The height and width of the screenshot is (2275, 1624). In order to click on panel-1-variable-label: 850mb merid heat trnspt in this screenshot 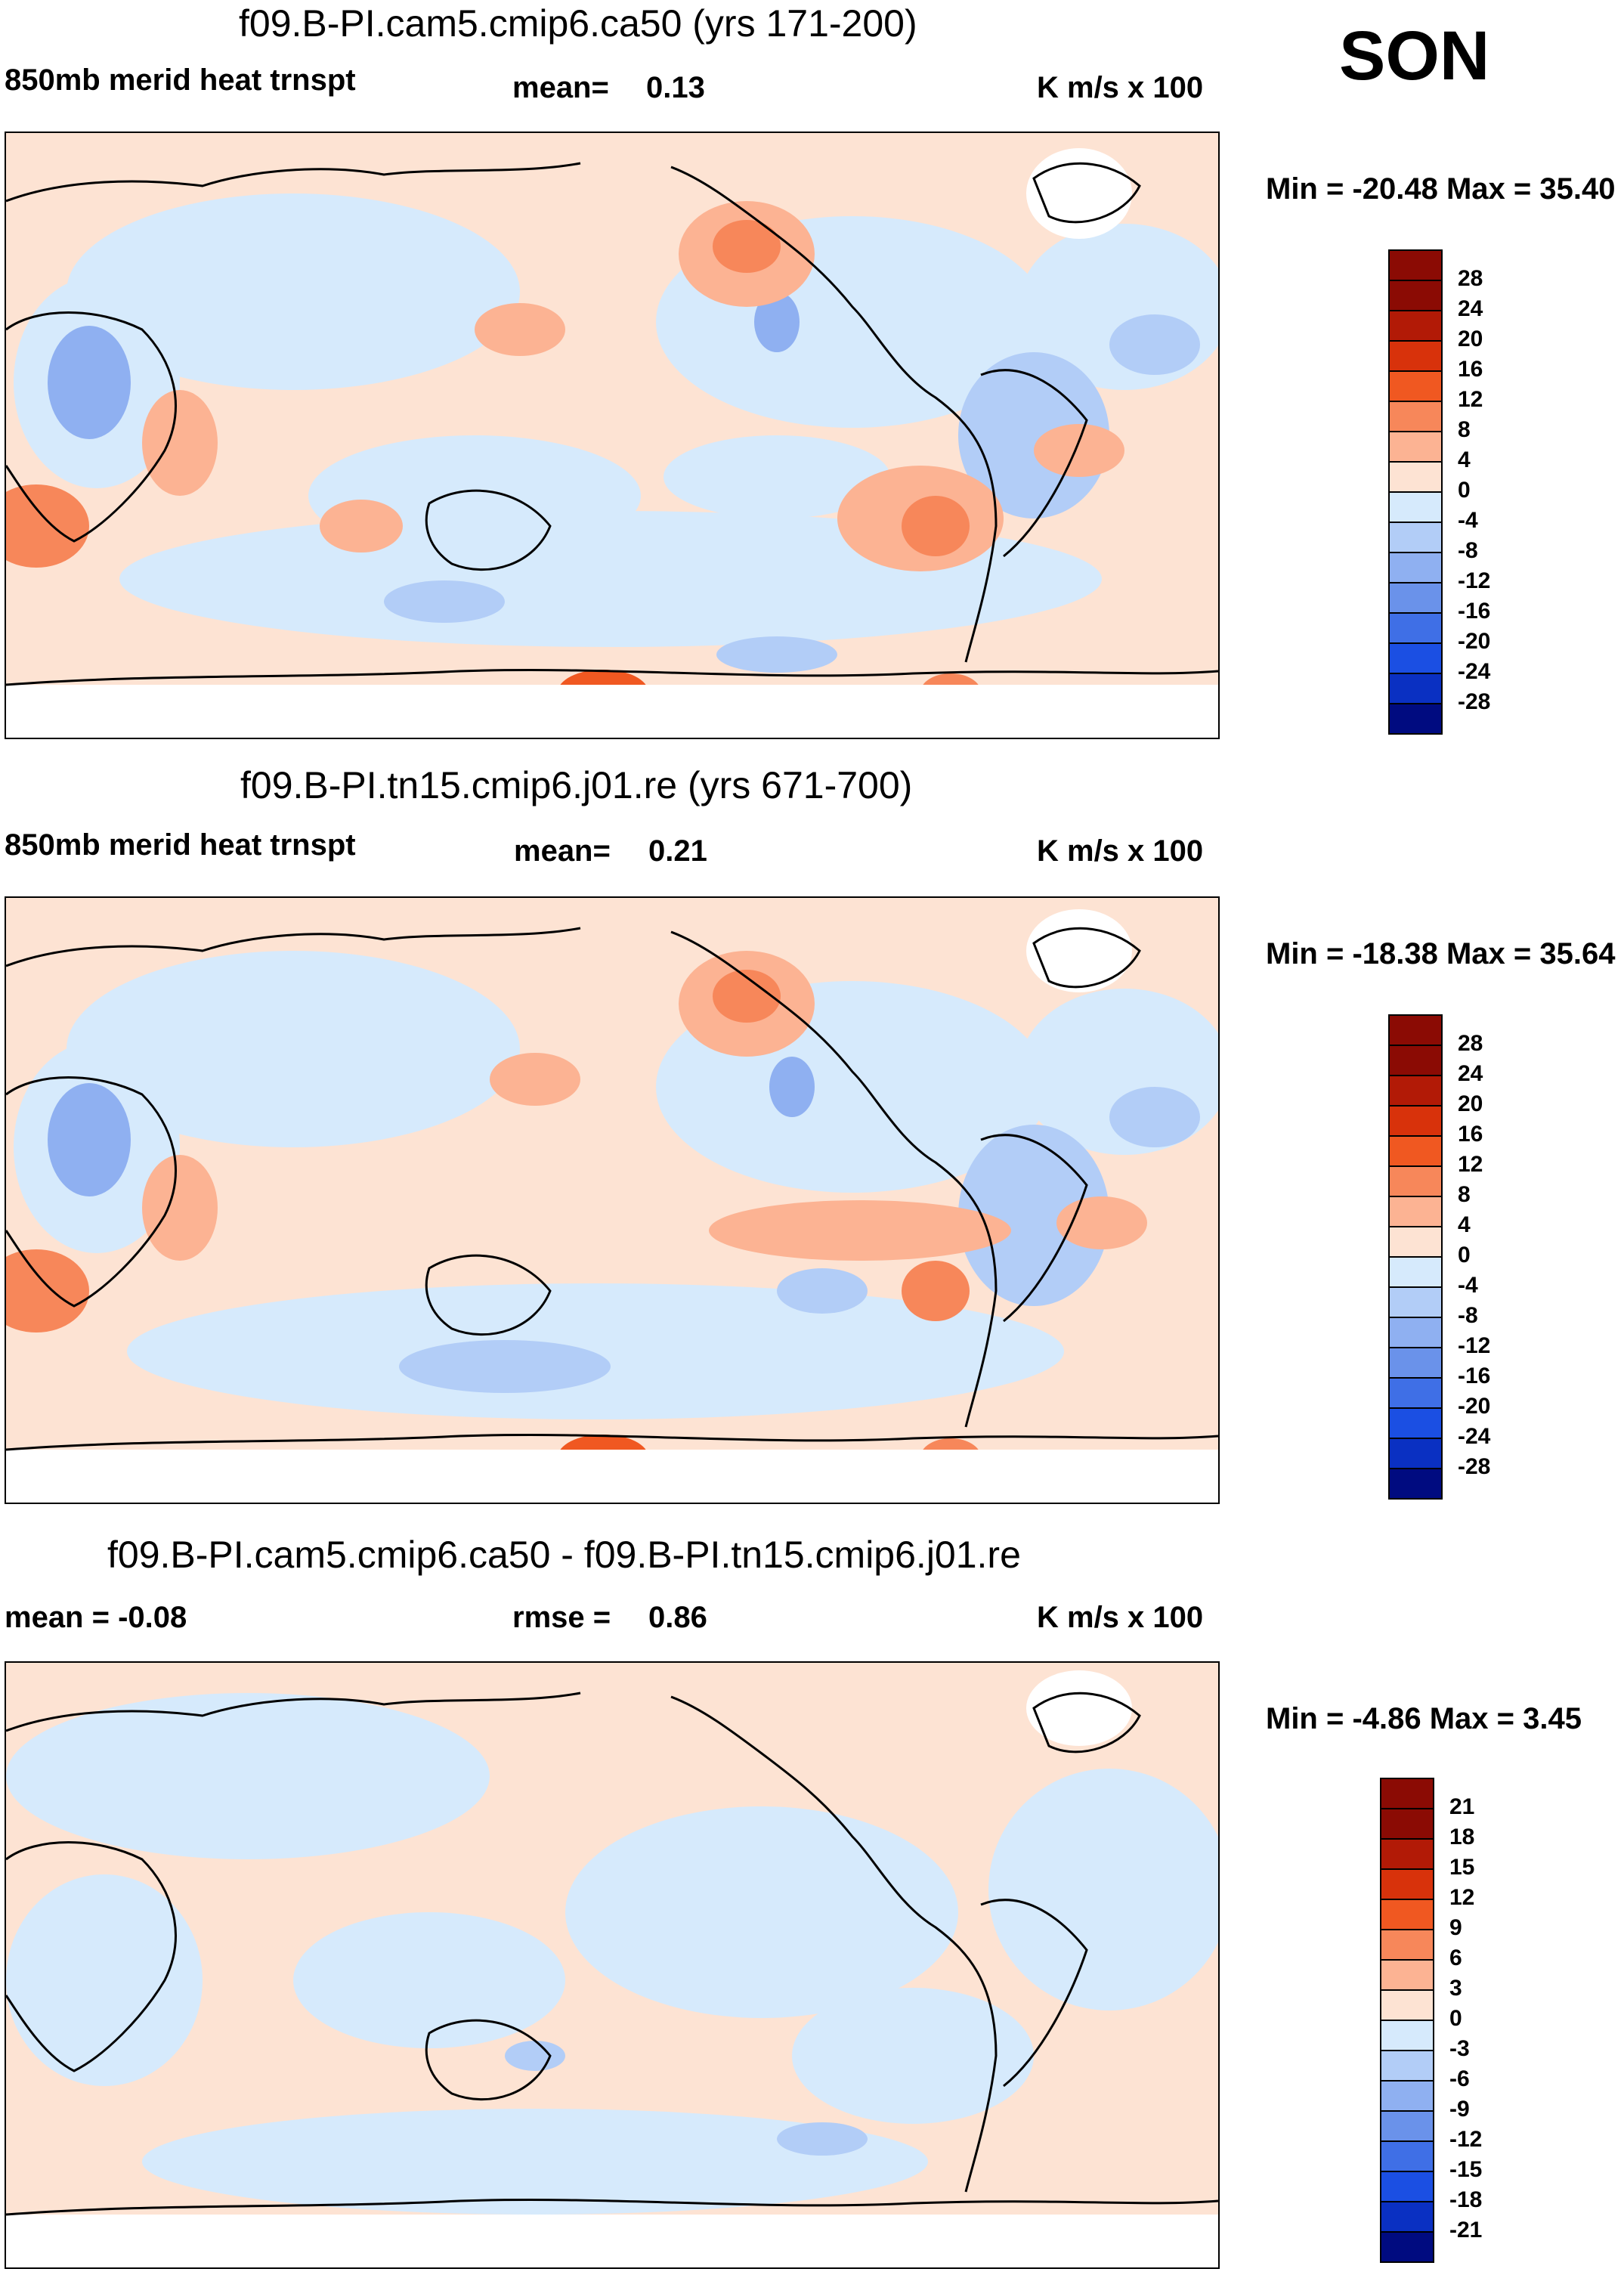, I will do `click(180, 80)`.